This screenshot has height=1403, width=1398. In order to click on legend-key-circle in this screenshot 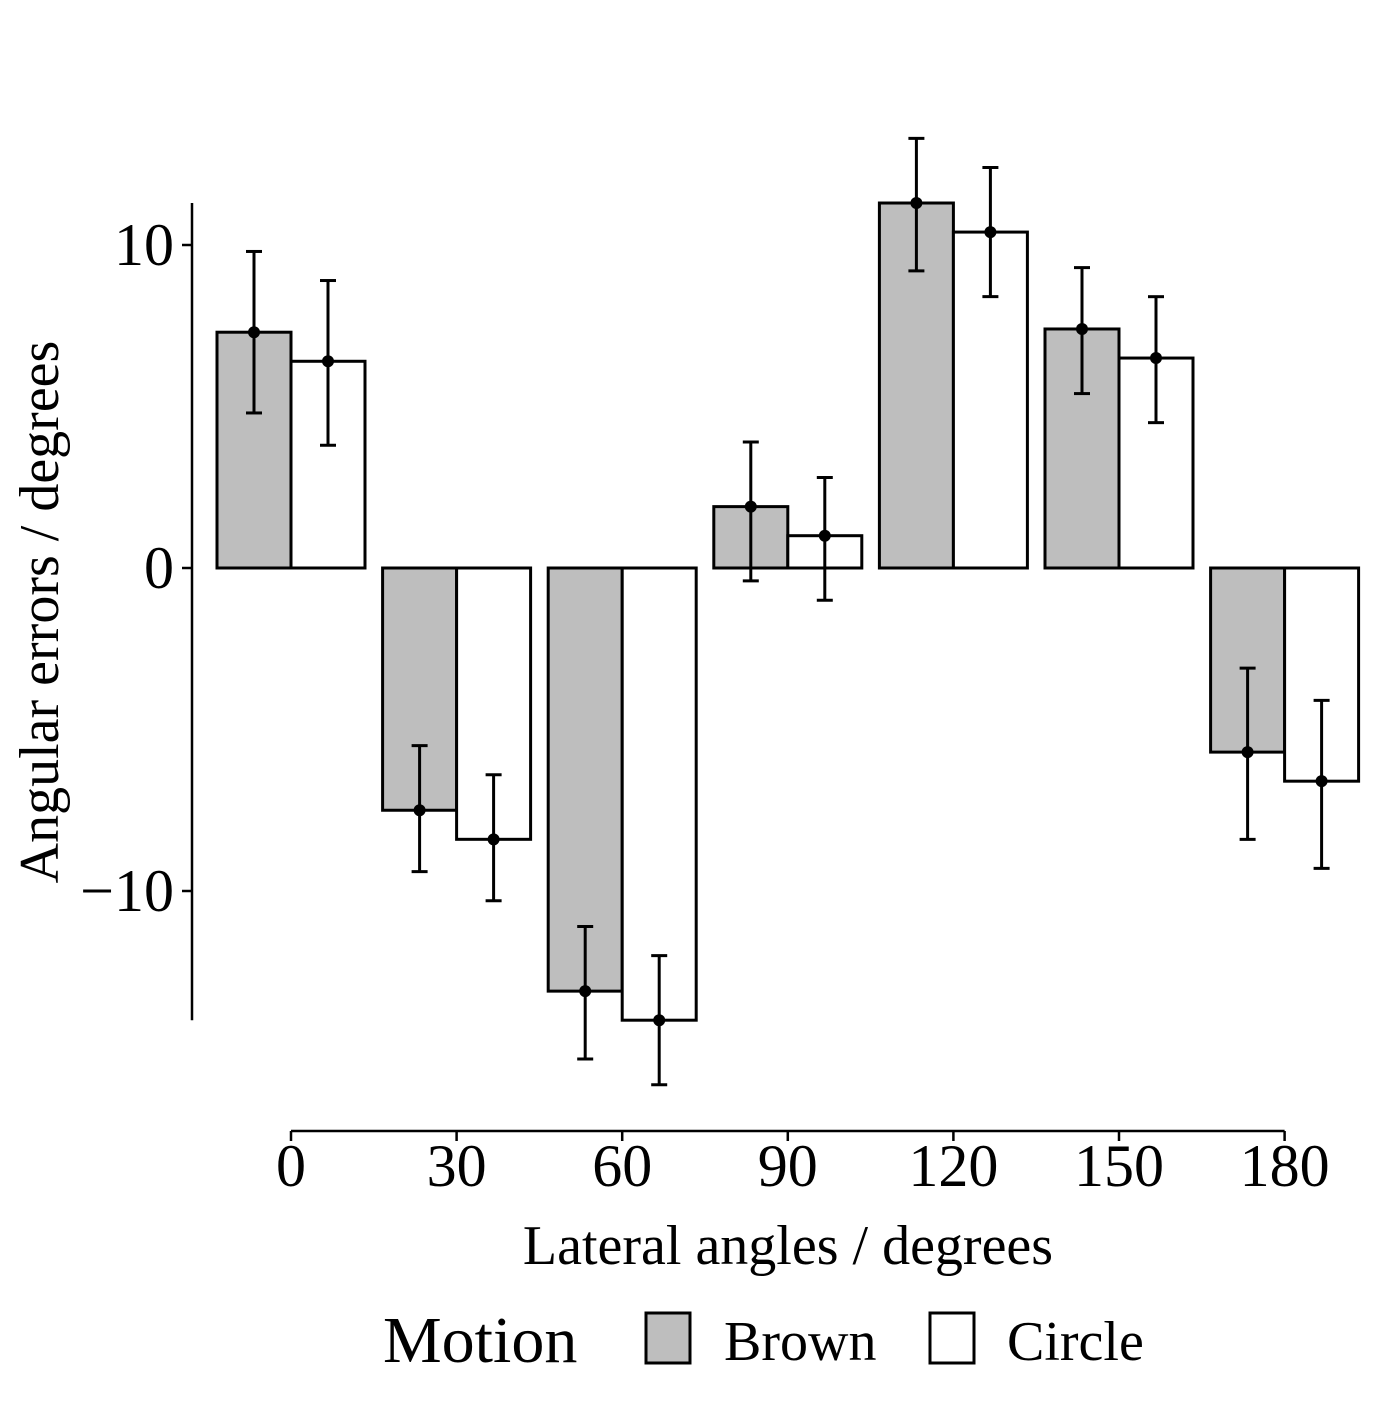, I will do `click(952, 1338)`.